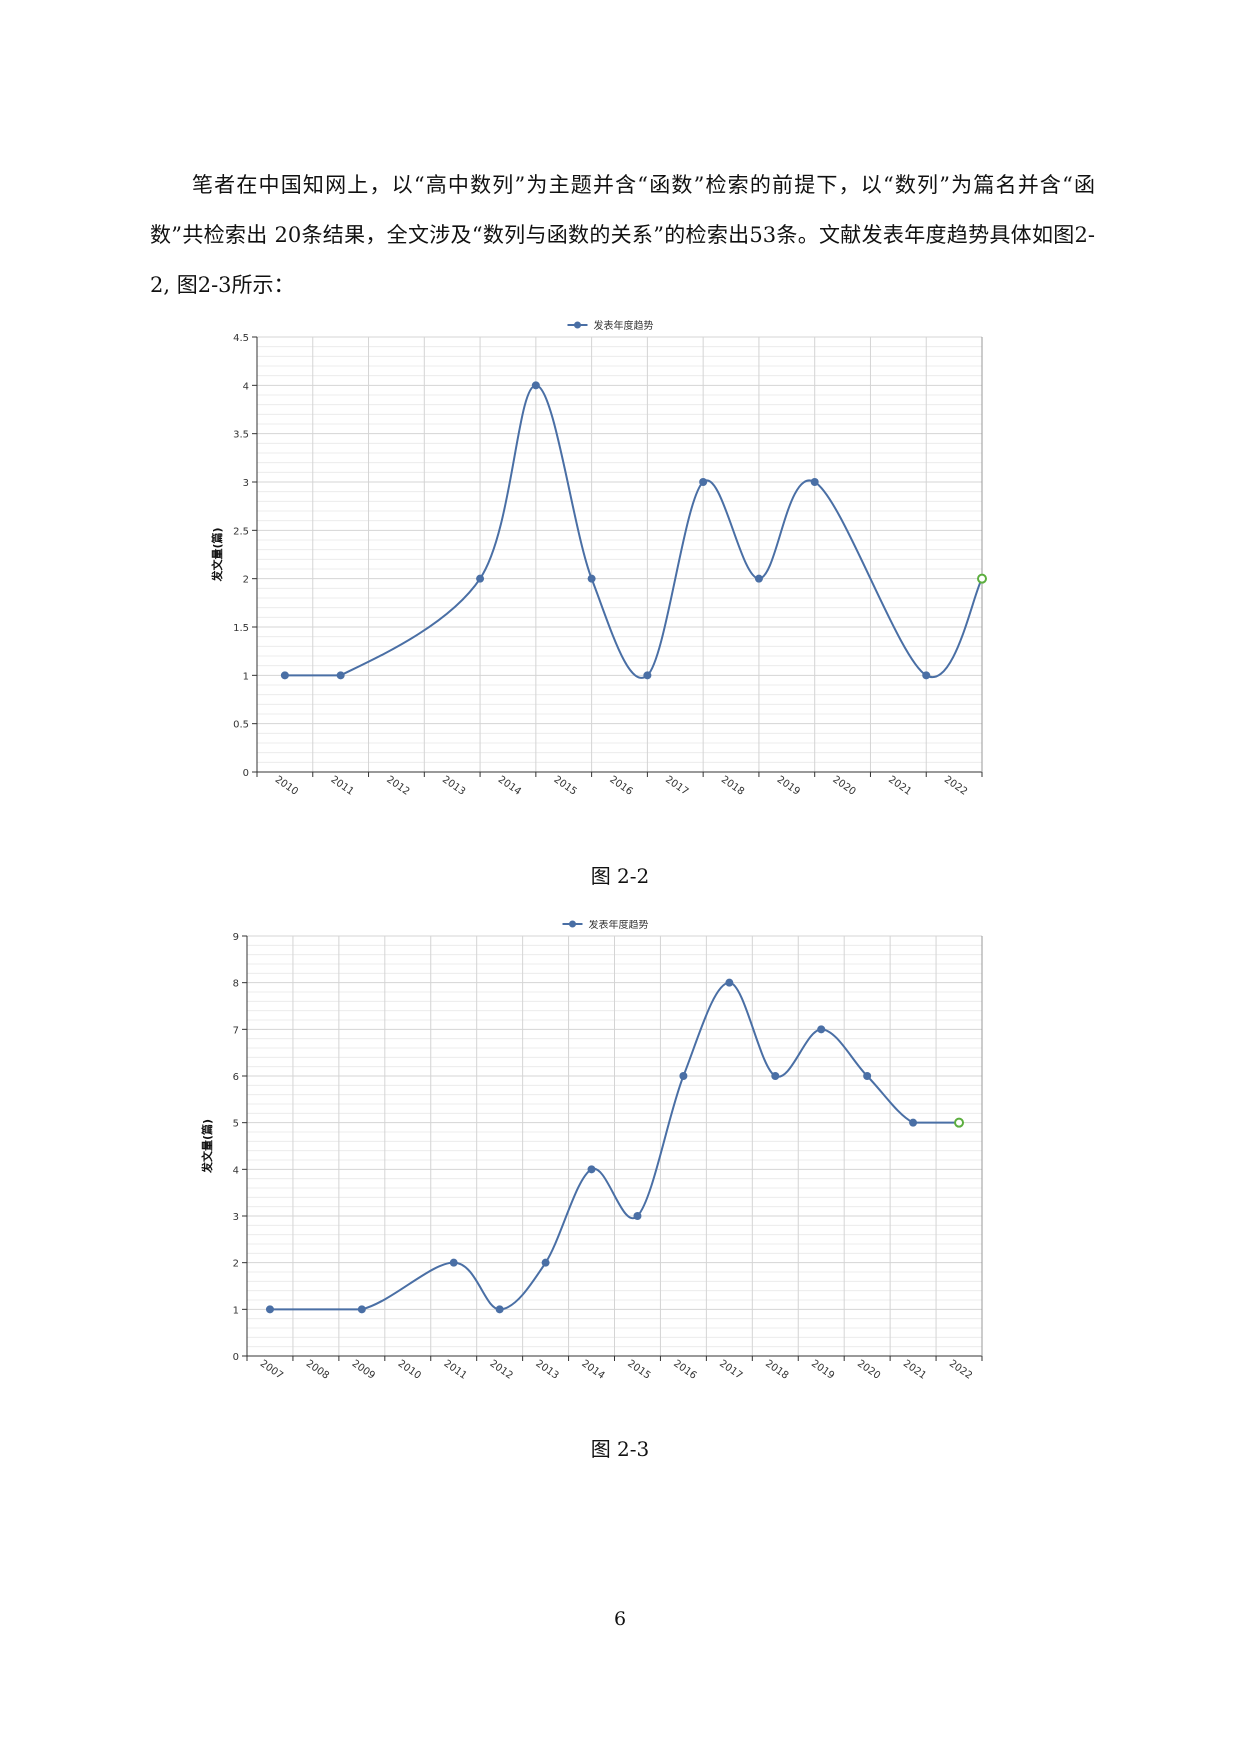  Describe the element at coordinates (633, 531) in the screenshot. I see `series-line` at that location.